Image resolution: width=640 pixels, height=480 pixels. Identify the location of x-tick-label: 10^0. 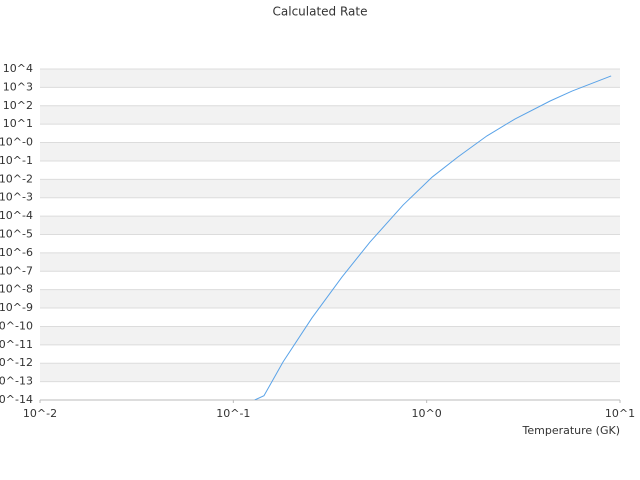
(427, 413).